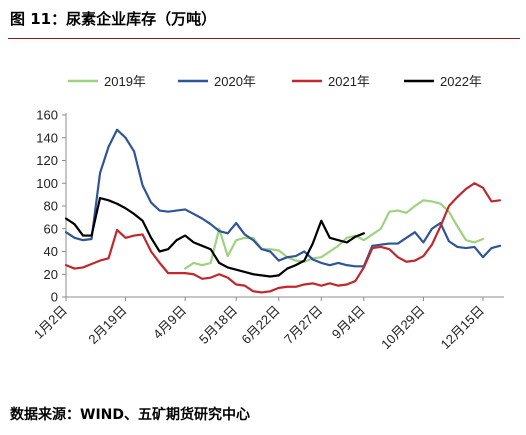 The image size is (526, 435). Describe the element at coordinates (51, 206) in the screenshot. I see `y-tick-label: 80` at that location.